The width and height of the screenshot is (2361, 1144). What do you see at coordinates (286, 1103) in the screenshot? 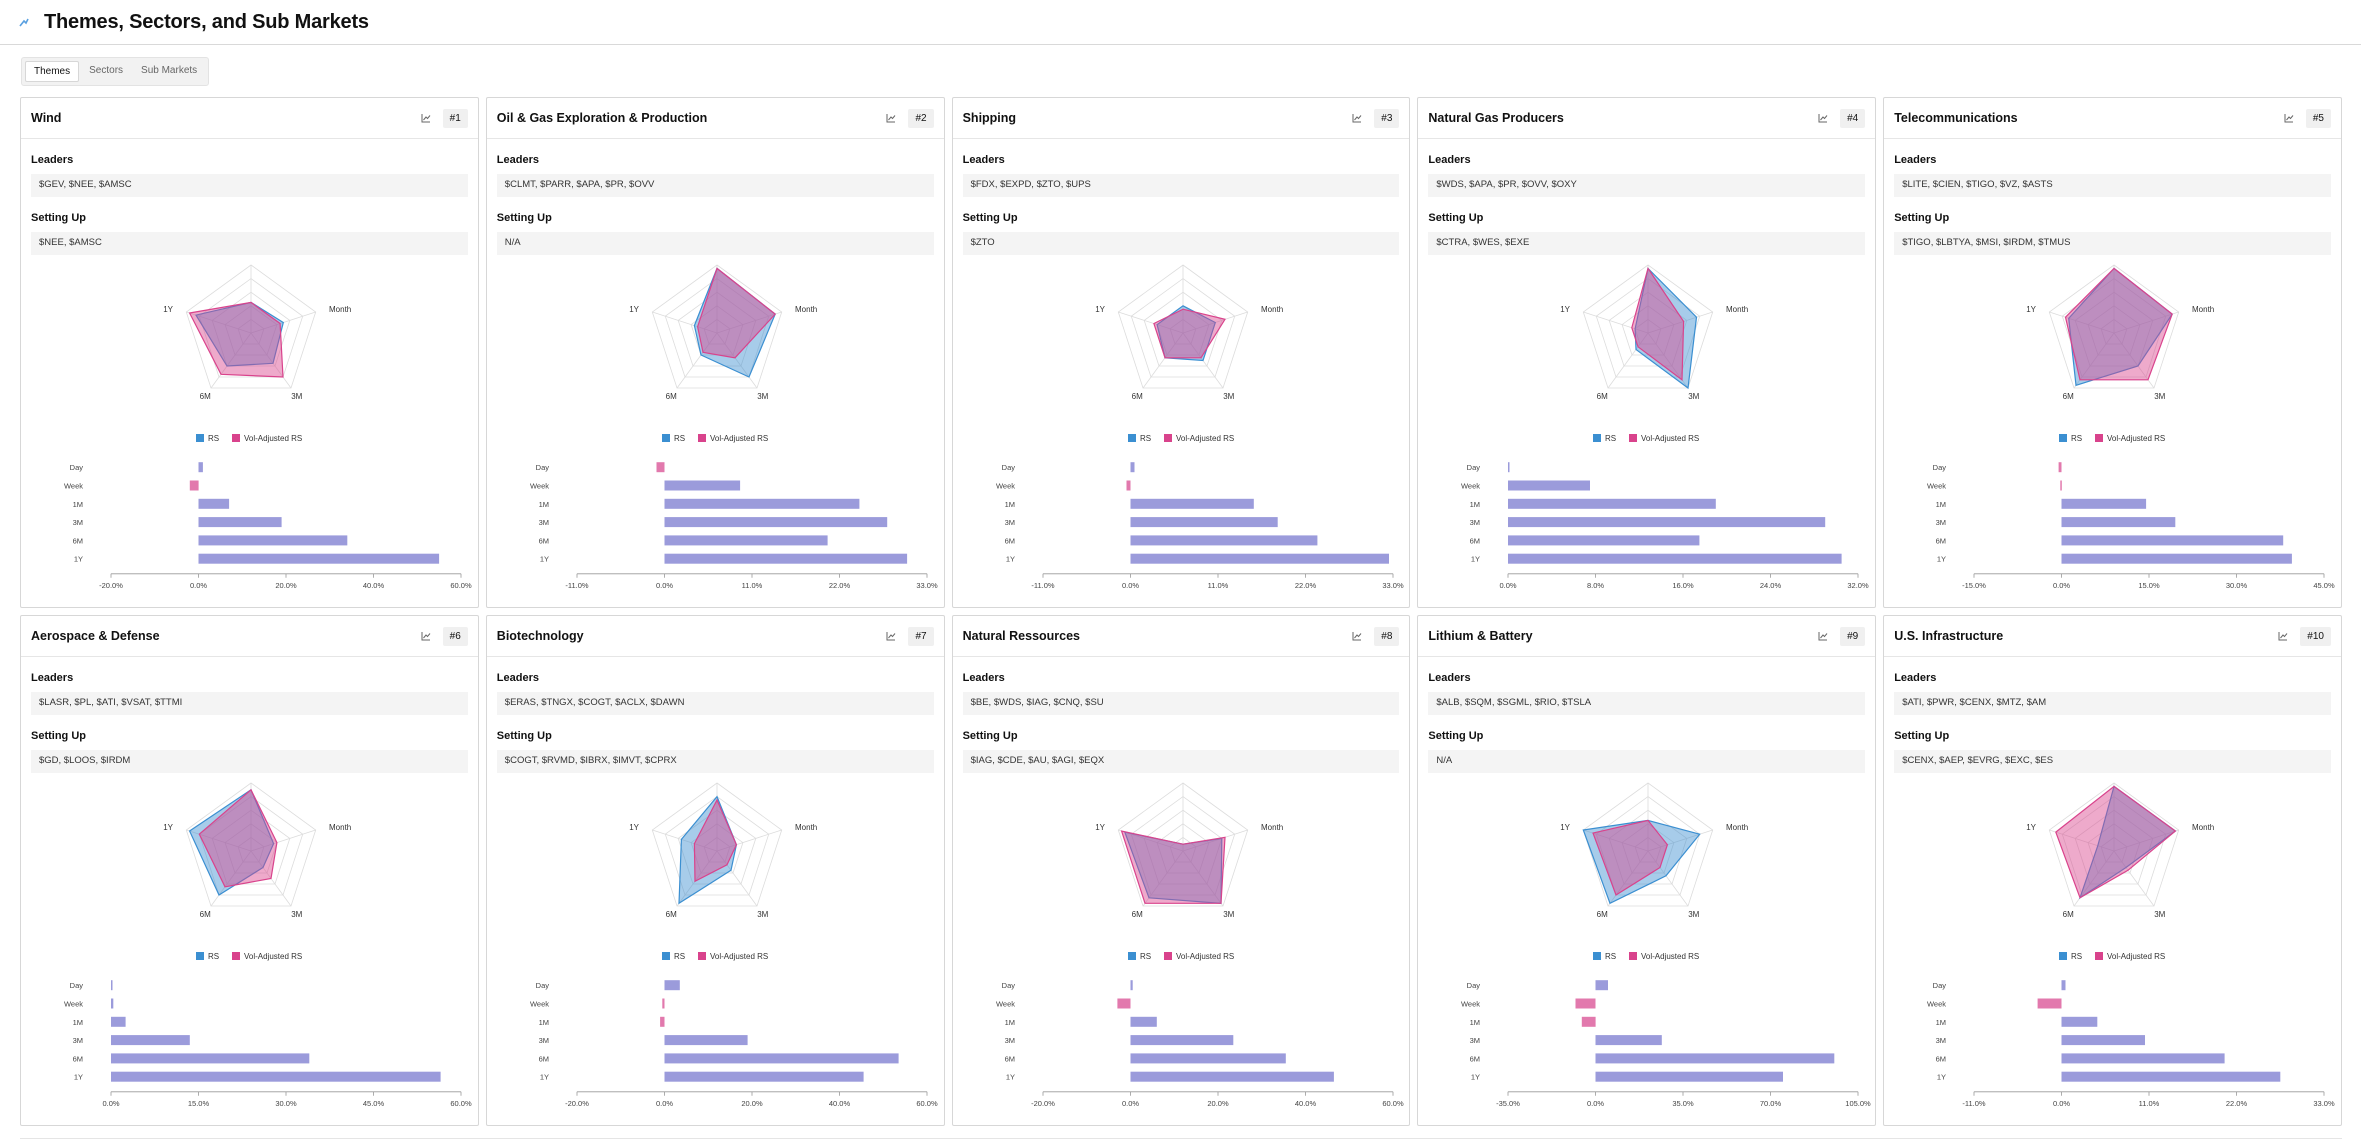
I see `x-tick-label: 30.0%` at bounding box center [286, 1103].